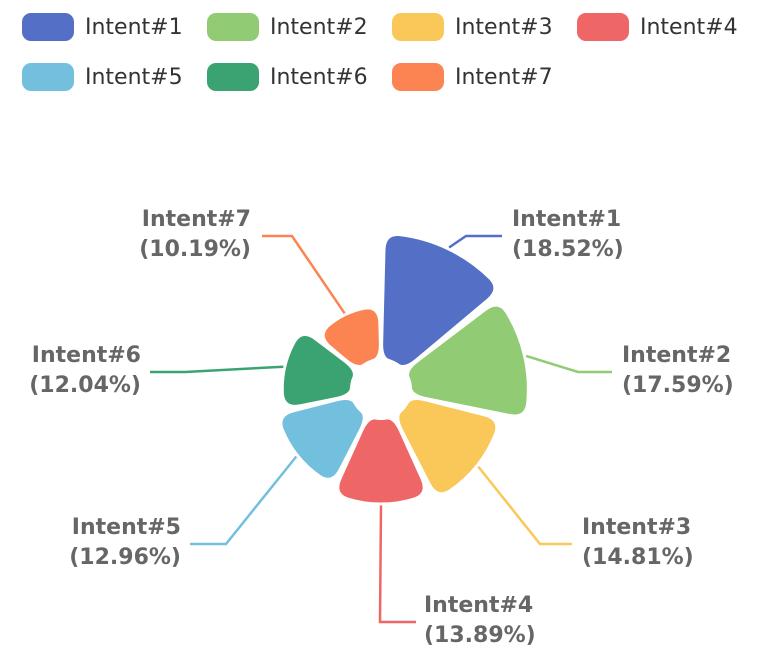  What do you see at coordinates (676, 355) in the screenshot?
I see `slice-name-label-intent-2: Intent#2` at bounding box center [676, 355].